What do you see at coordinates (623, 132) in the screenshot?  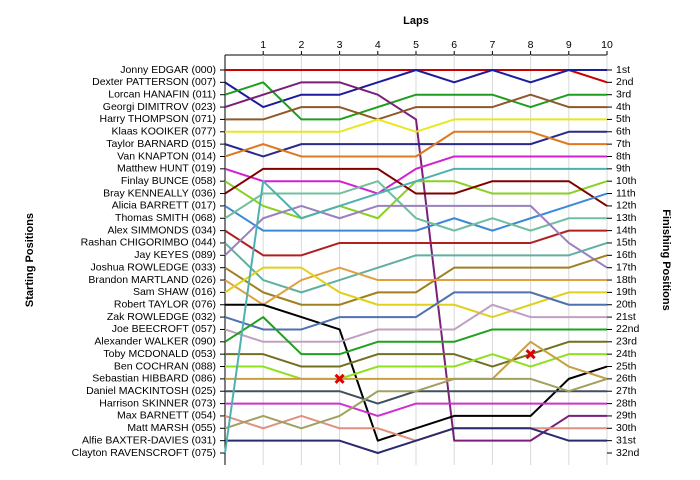 I see `y-tick-label: 6th` at bounding box center [623, 132].